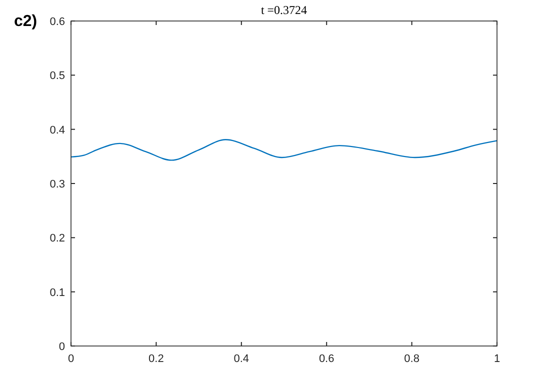 The height and width of the screenshot is (390, 550). What do you see at coordinates (57, 22) in the screenshot?
I see `y-tick-label: 0.6` at bounding box center [57, 22].